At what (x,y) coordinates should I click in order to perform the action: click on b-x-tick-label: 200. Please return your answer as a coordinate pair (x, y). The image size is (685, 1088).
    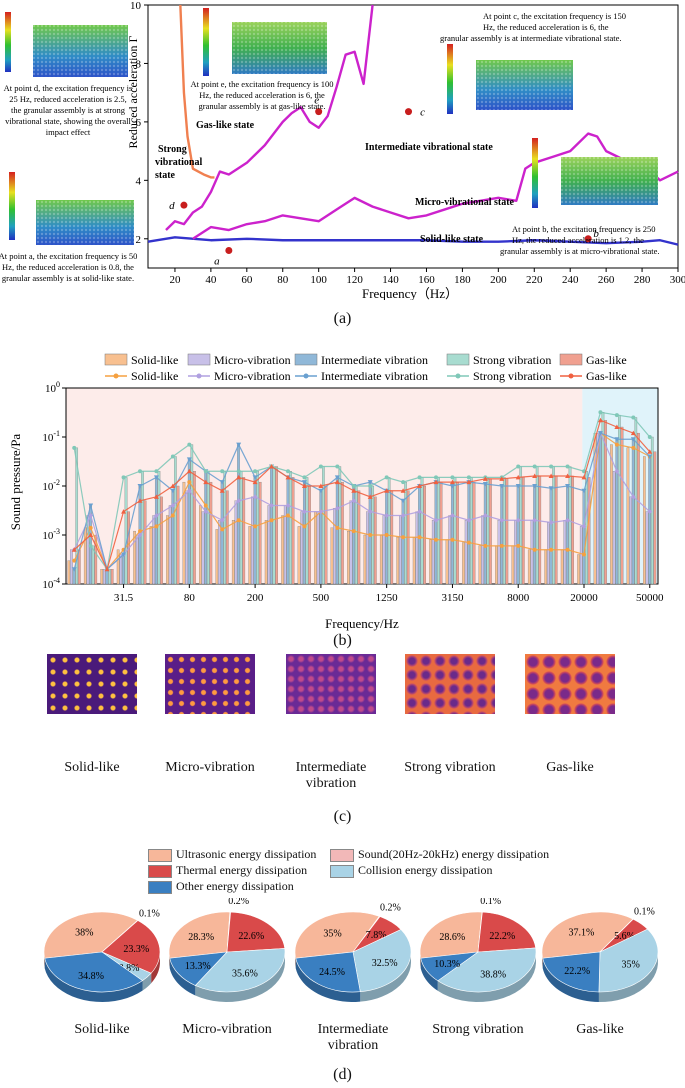
    Looking at the image, I should click on (255, 598).